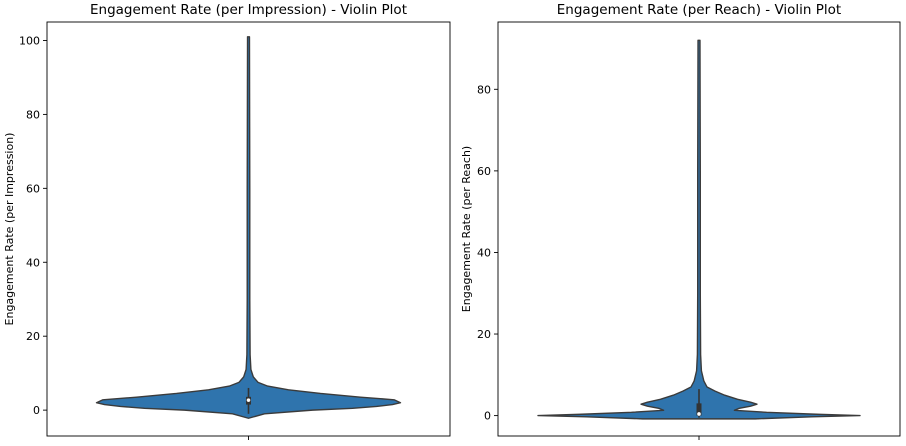 This screenshot has height=446, width=906. What do you see at coordinates (33, 188) in the screenshot?
I see `y-tick-label-impression-60: 60` at bounding box center [33, 188].